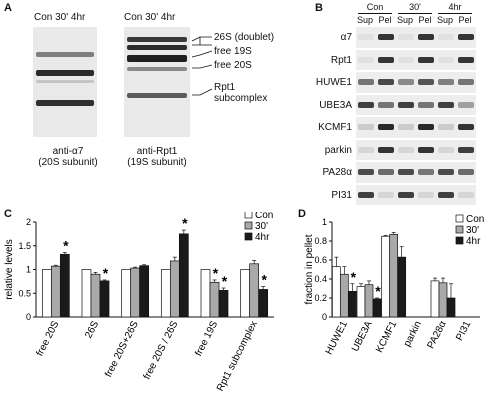 Image resolution: width=491 pixels, height=410 pixels. I want to click on category-label: free 19S, so click(206, 338).